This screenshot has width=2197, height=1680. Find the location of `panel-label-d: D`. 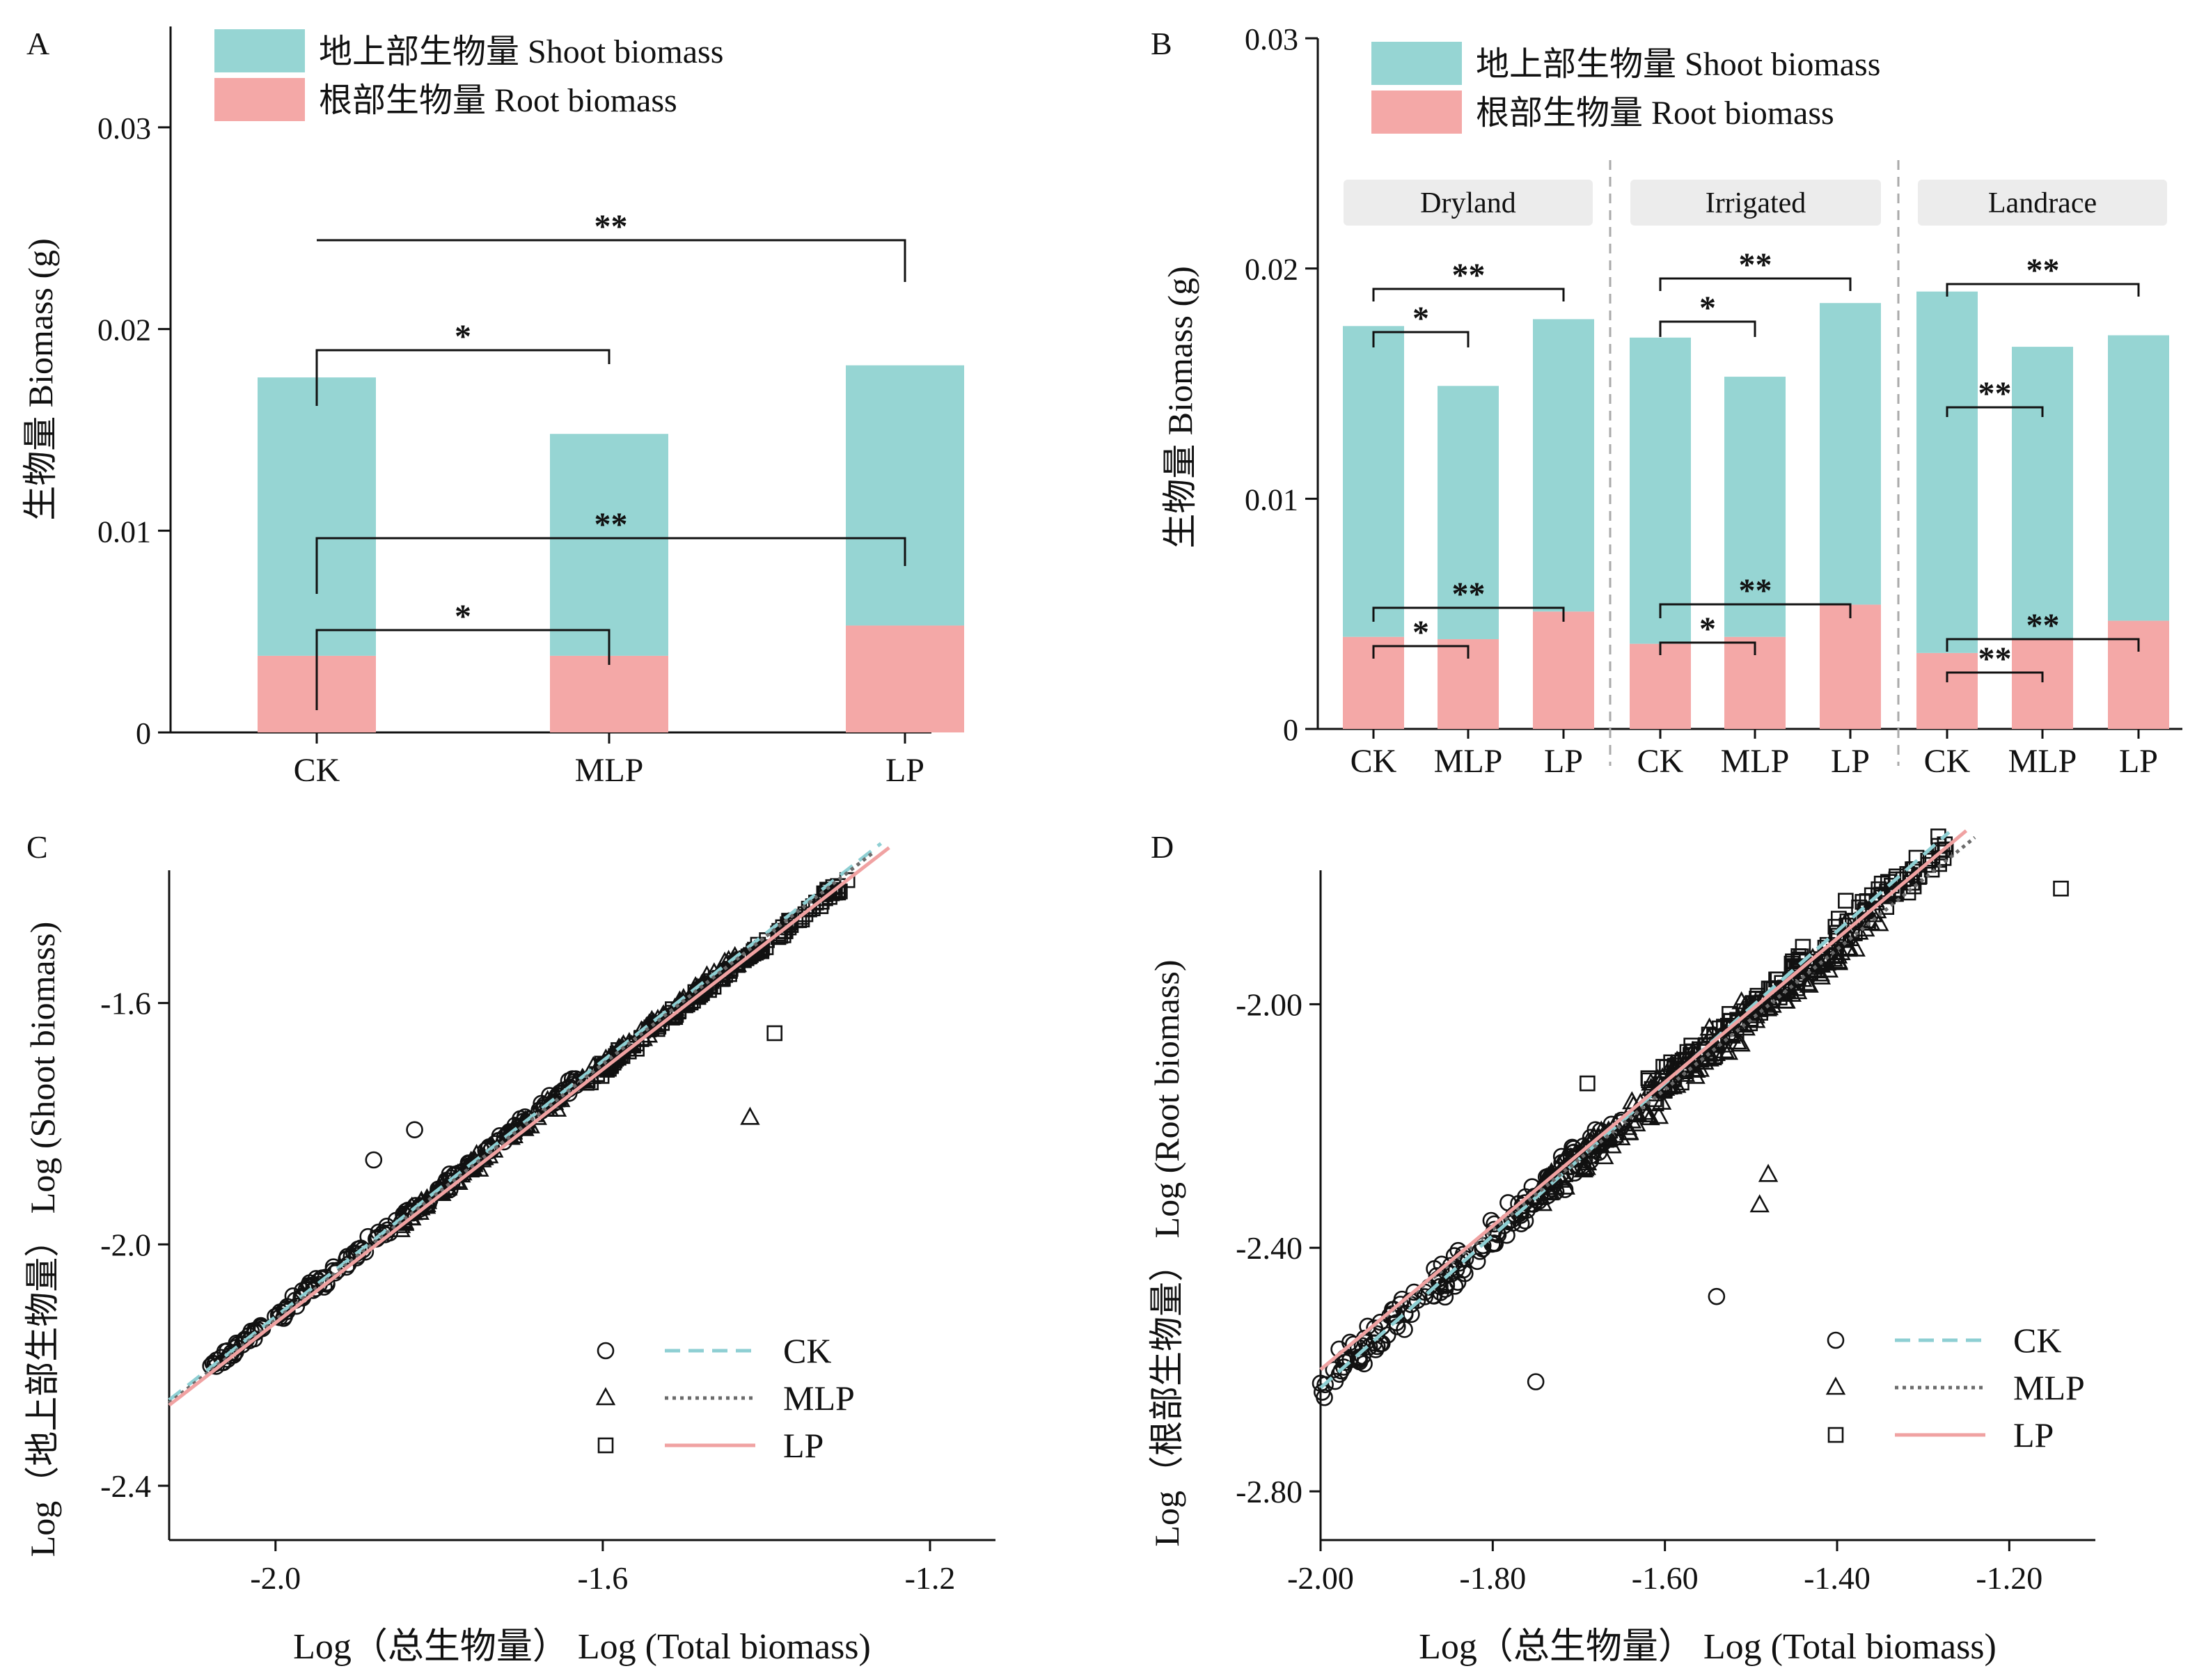

panel-label-d: D is located at coordinates (1162, 847).